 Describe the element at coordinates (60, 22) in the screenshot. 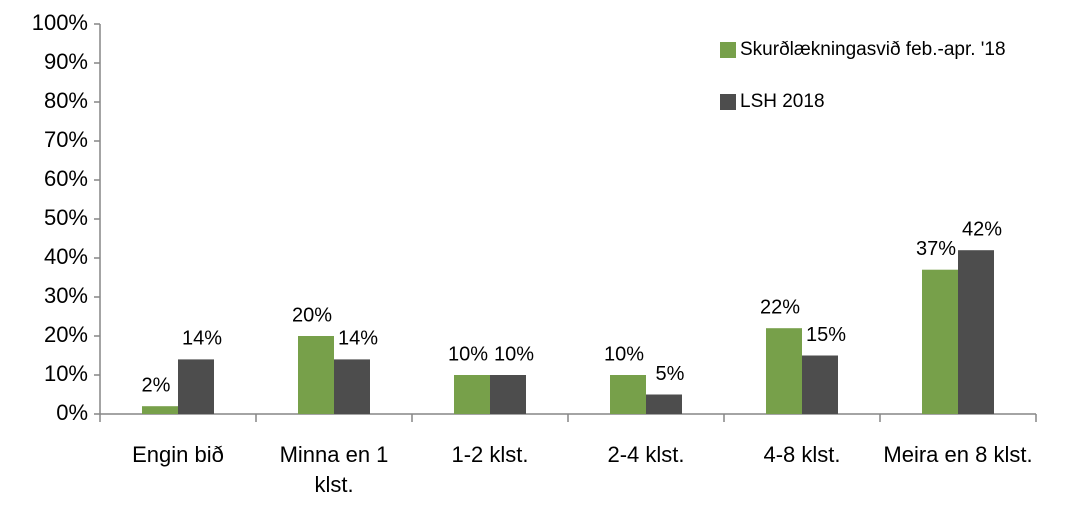

I see `y-tick-label: 100%` at that location.